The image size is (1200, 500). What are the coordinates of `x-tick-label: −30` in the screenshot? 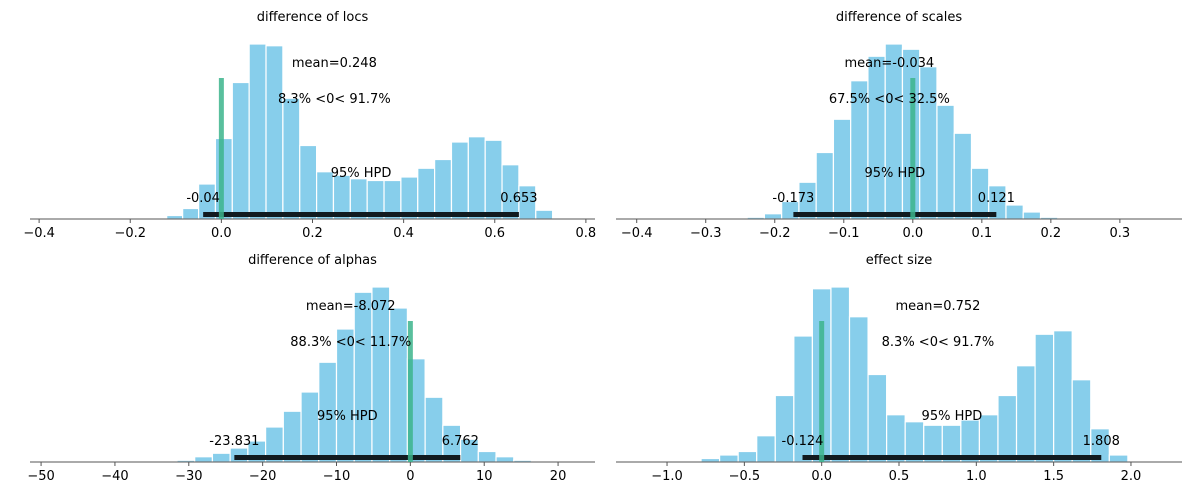 It's located at (188, 476).